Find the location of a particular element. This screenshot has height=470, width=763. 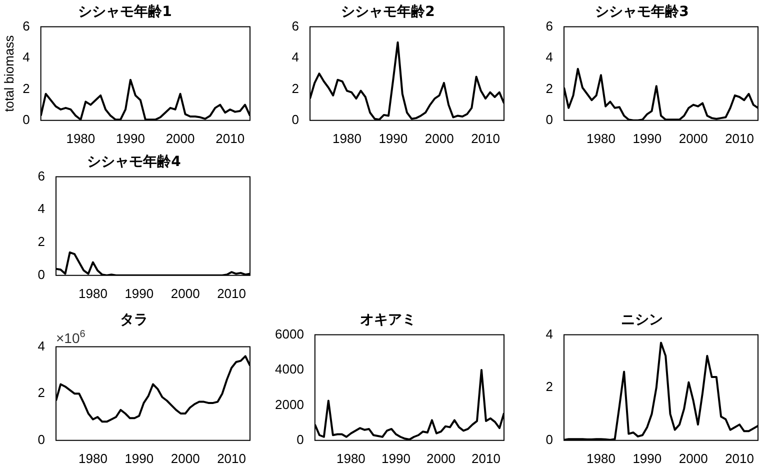

chart-title: オキアミ is located at coordinates (388, 320).